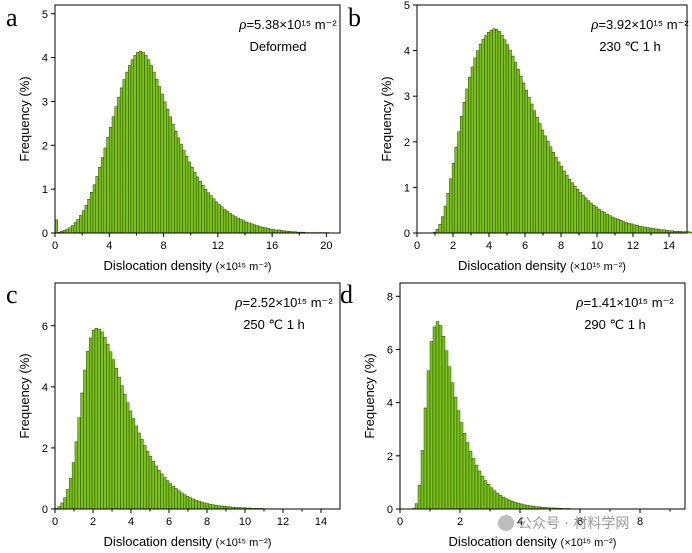 The height and width of the screenshot is (553, 692). I want to click on y-tick-label: 2, so click(407, 143).